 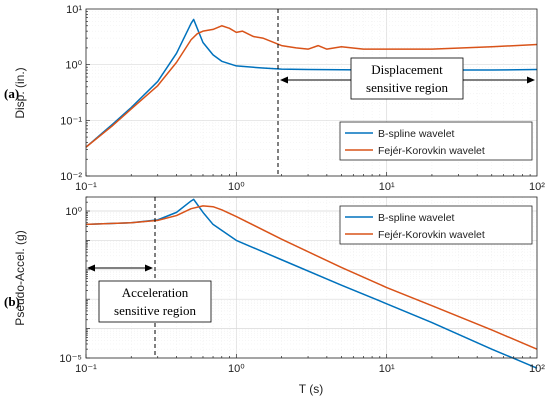 What do you see at coordinates (531, 80) in the screenshot?
I see `arrowhead-right-a` at bounding box center [531, 80].